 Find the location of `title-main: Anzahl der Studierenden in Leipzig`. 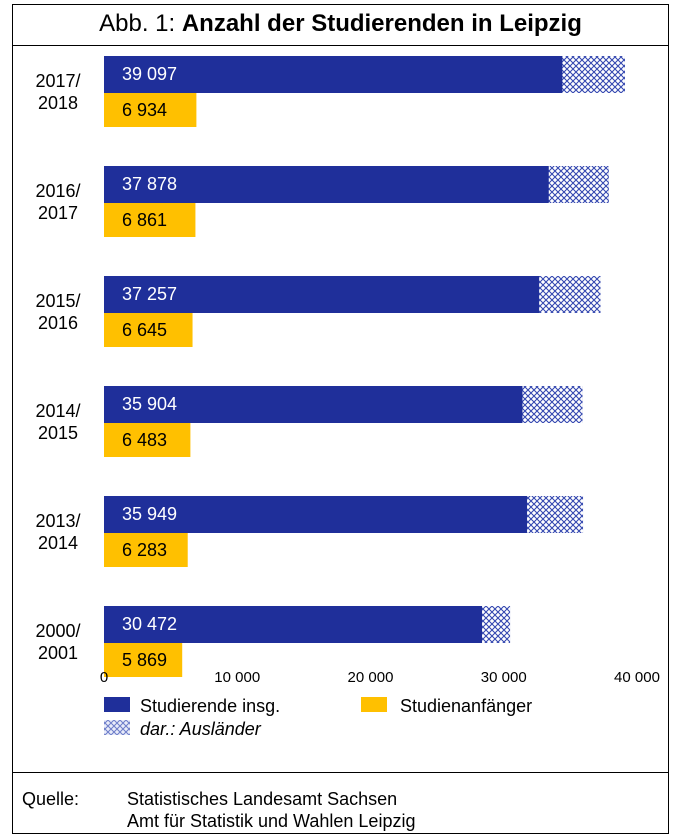

title-main: Anzahl der Studierenden in Leipzig is located at coordinates (381, 23).